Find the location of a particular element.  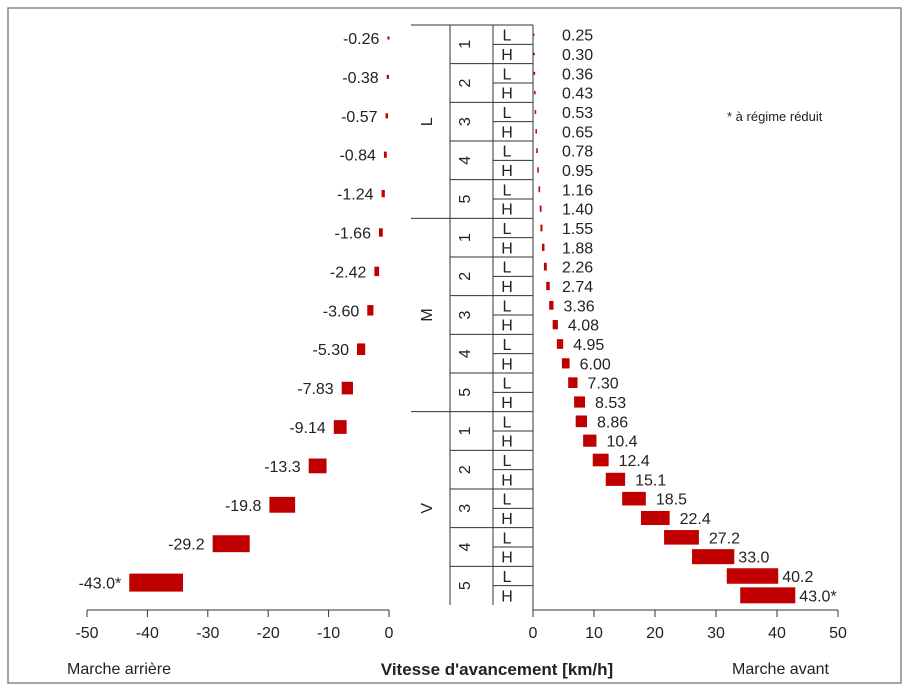

reverse-value-label: -0.57 is located at coordinates (359, 117).